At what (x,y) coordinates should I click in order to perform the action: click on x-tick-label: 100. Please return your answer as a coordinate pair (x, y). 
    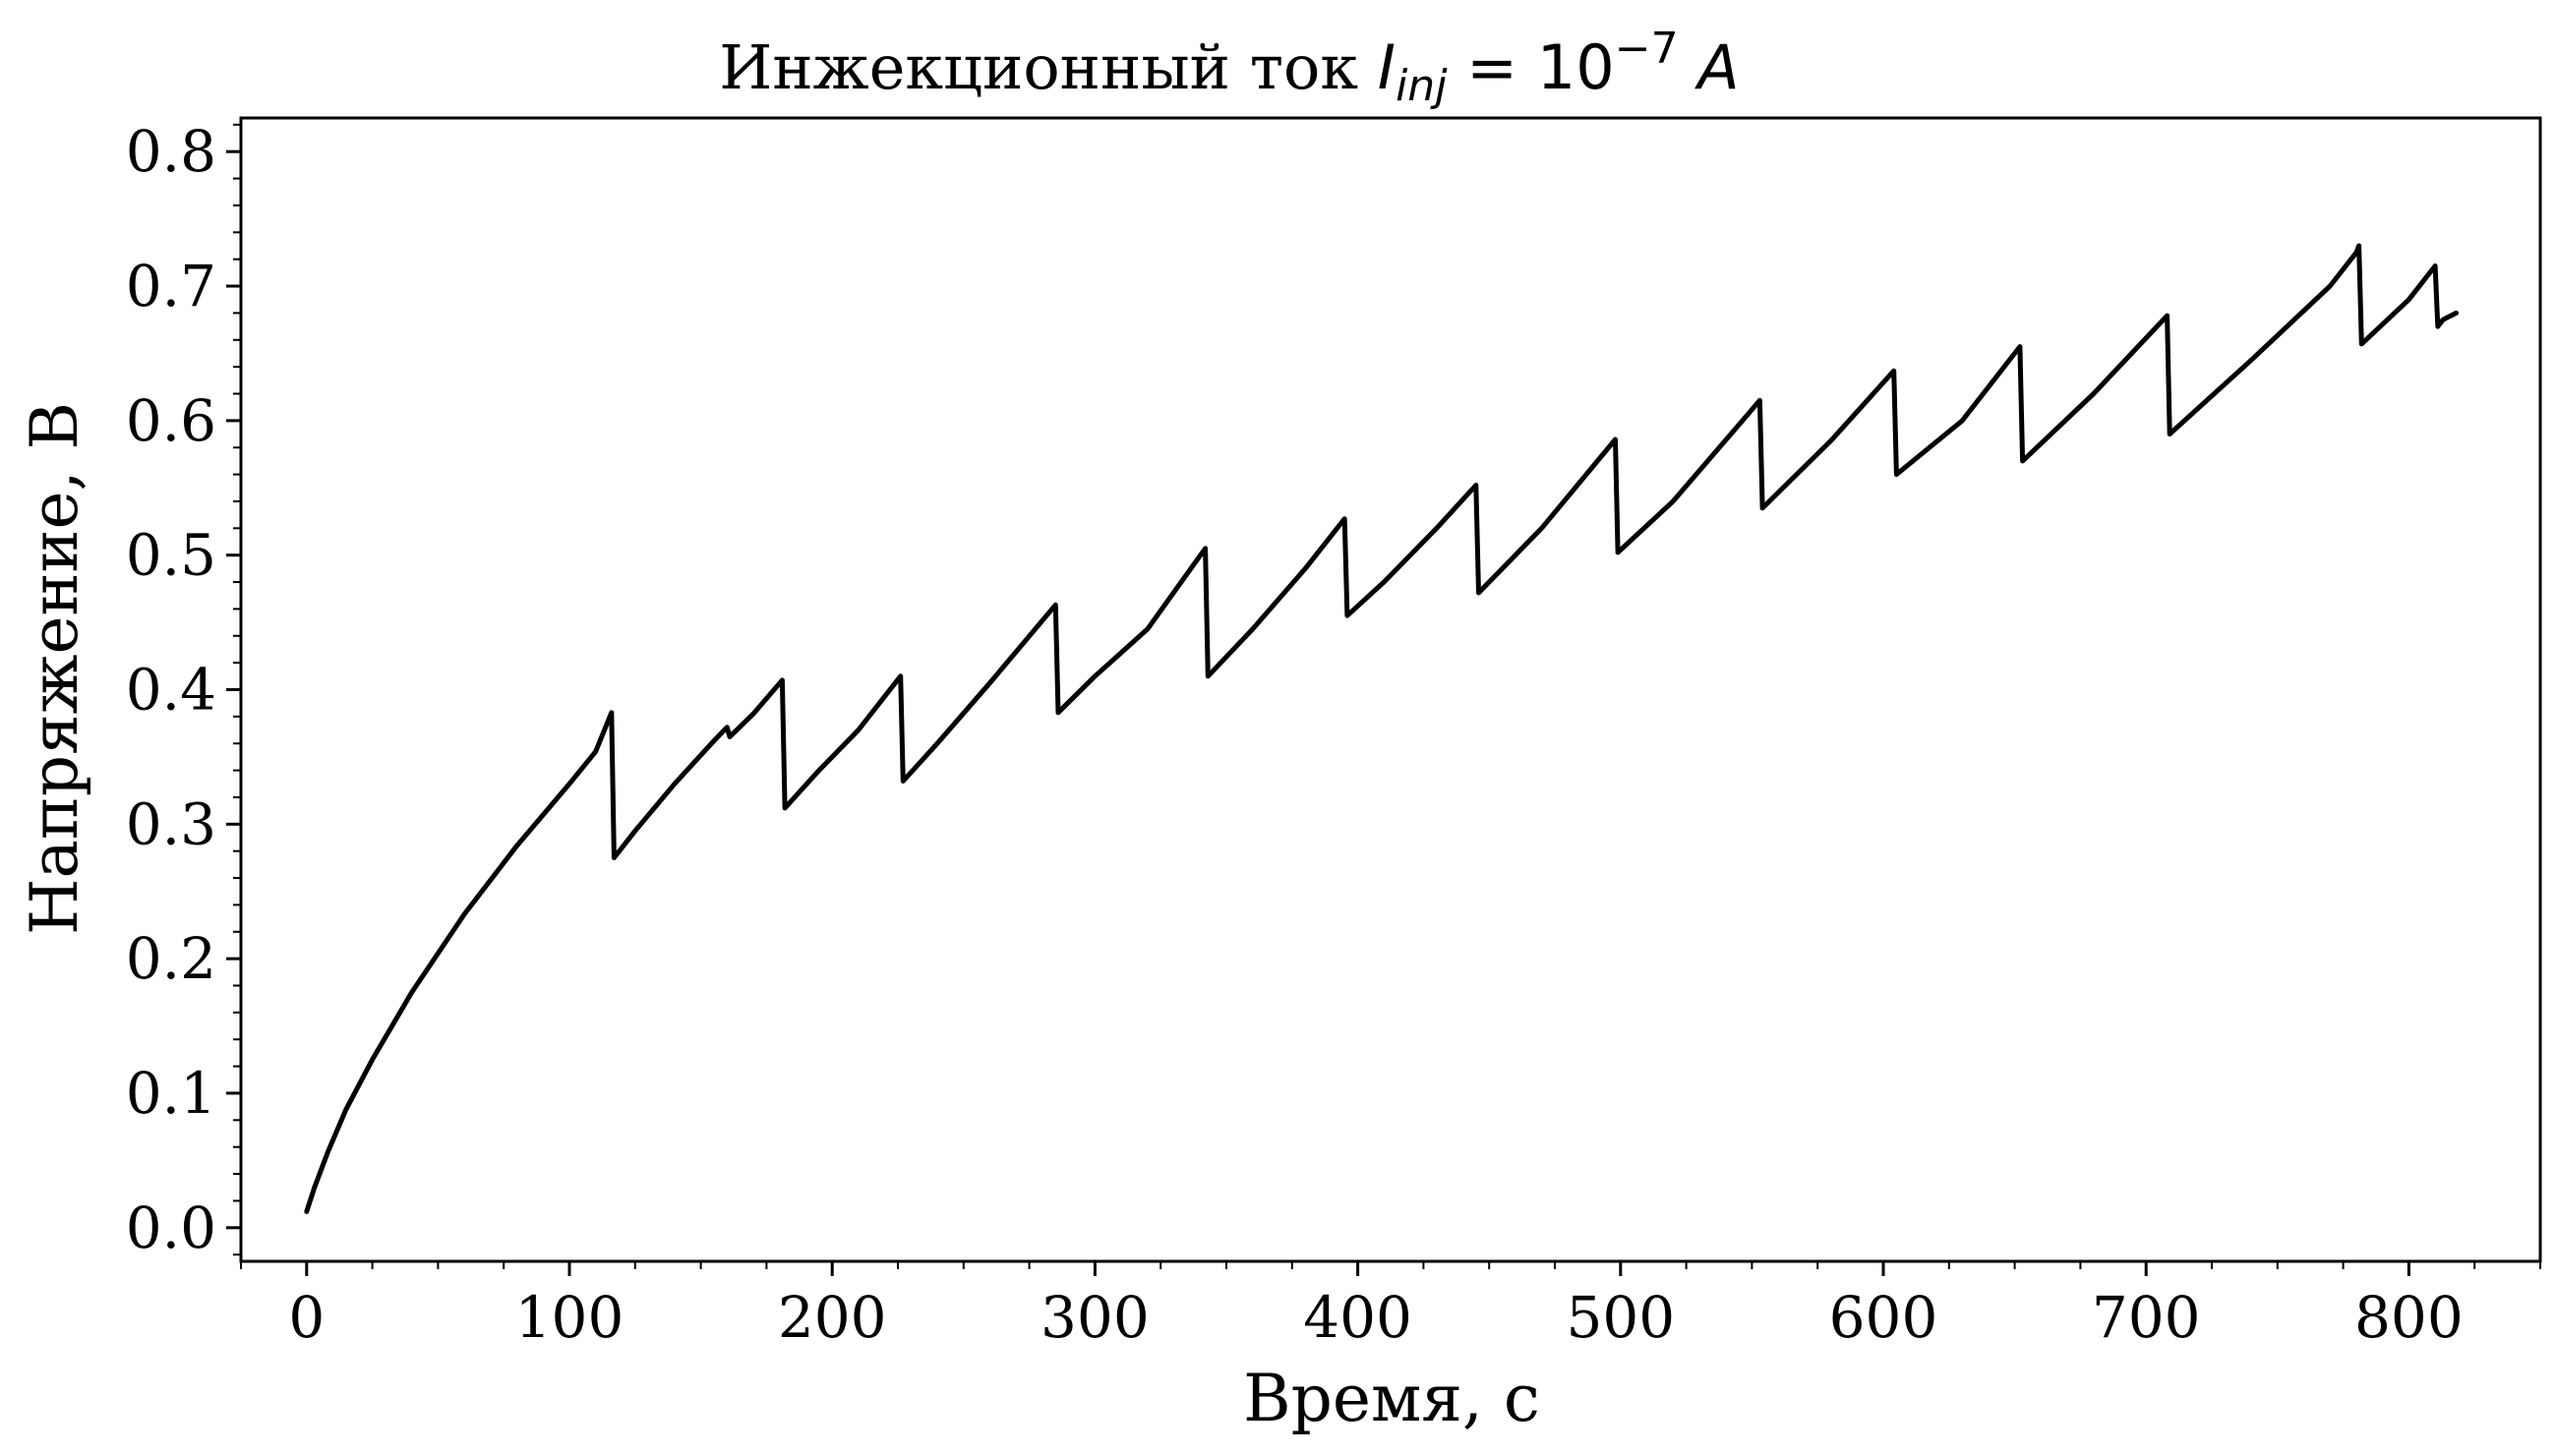
    Looking at the image, I should click on (569, 1317).